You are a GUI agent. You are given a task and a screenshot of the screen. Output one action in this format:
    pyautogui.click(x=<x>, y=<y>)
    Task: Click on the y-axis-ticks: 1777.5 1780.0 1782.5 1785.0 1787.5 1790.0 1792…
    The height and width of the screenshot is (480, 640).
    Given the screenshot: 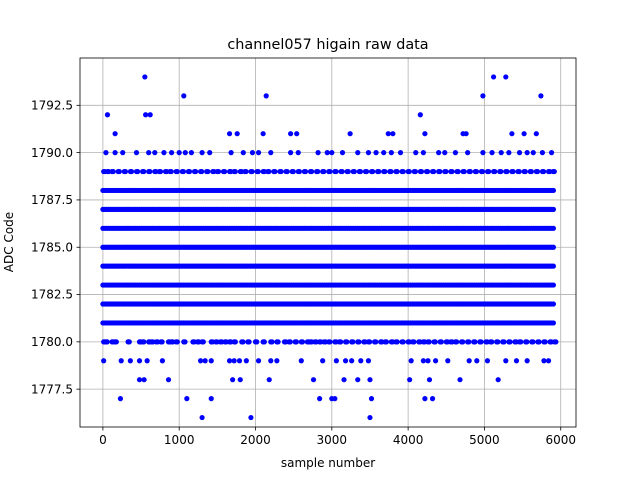 What is the action you would take?
    pyautogui.click(x=55, y=247)
    